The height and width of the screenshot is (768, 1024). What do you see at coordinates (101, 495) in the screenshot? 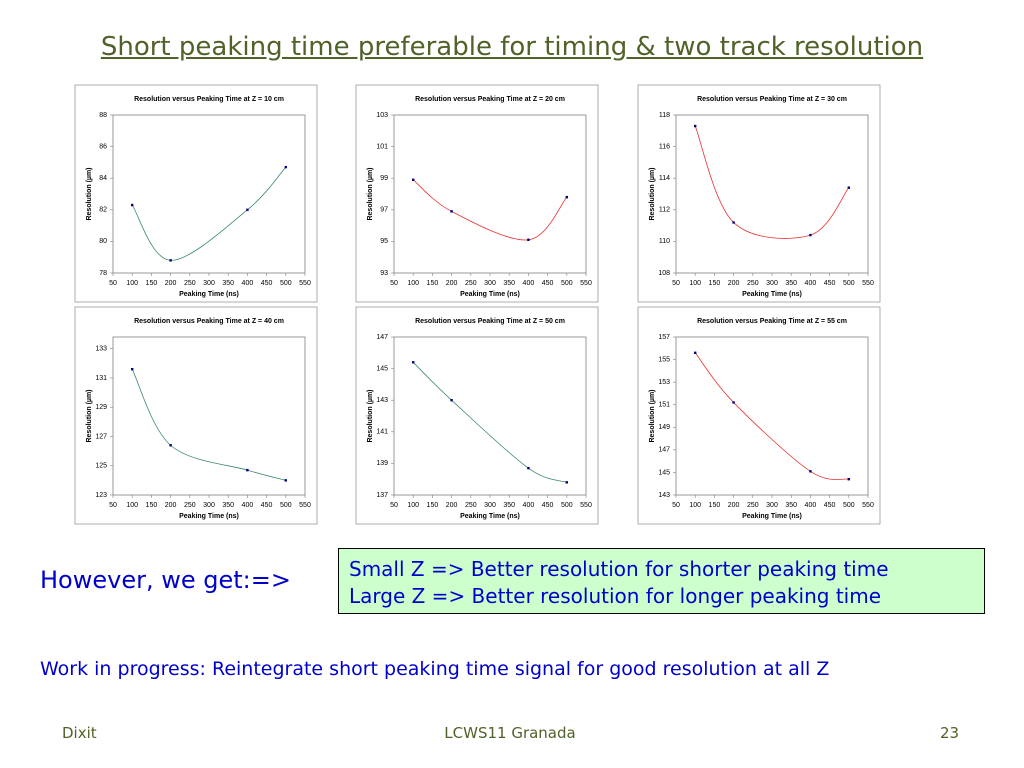
I see `y-tick-label: 123` at bounding box center [101, 495].